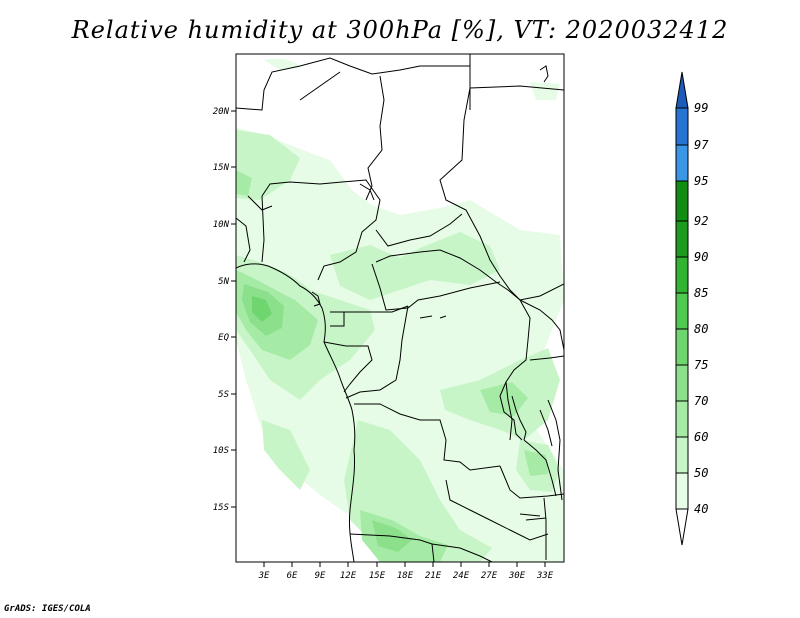  What do you see at coordinates (377, 576) in the screenshot?
I see `lon-tick-label: 15E` at bounding box center [377, 576].